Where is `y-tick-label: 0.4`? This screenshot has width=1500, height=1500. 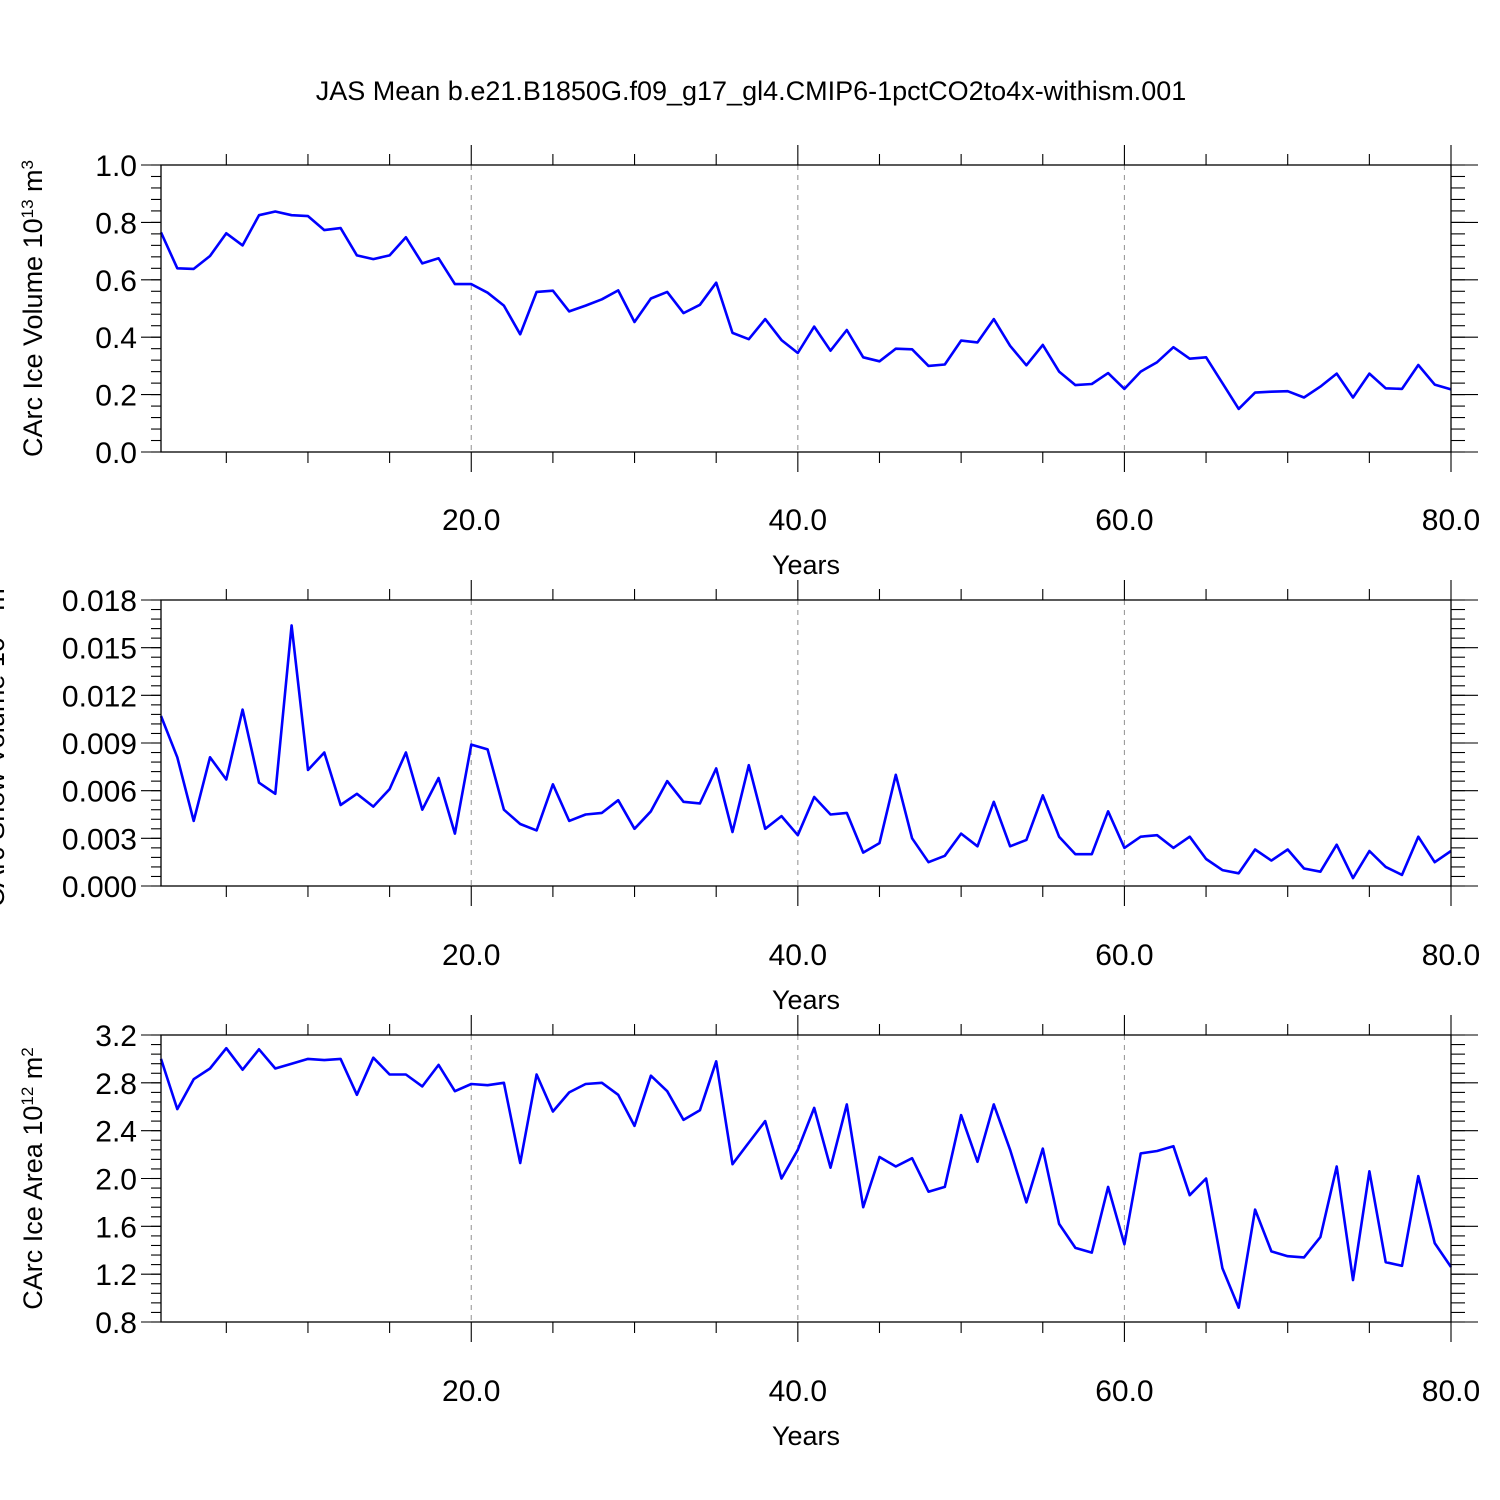 y-tick-label: 0.4 is located at coordinates (116, 338).